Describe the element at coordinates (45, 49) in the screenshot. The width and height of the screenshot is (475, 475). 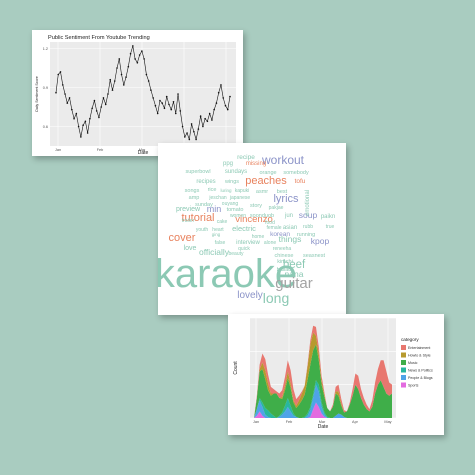
I see `line-y-tick-label: 1.2` at that location.